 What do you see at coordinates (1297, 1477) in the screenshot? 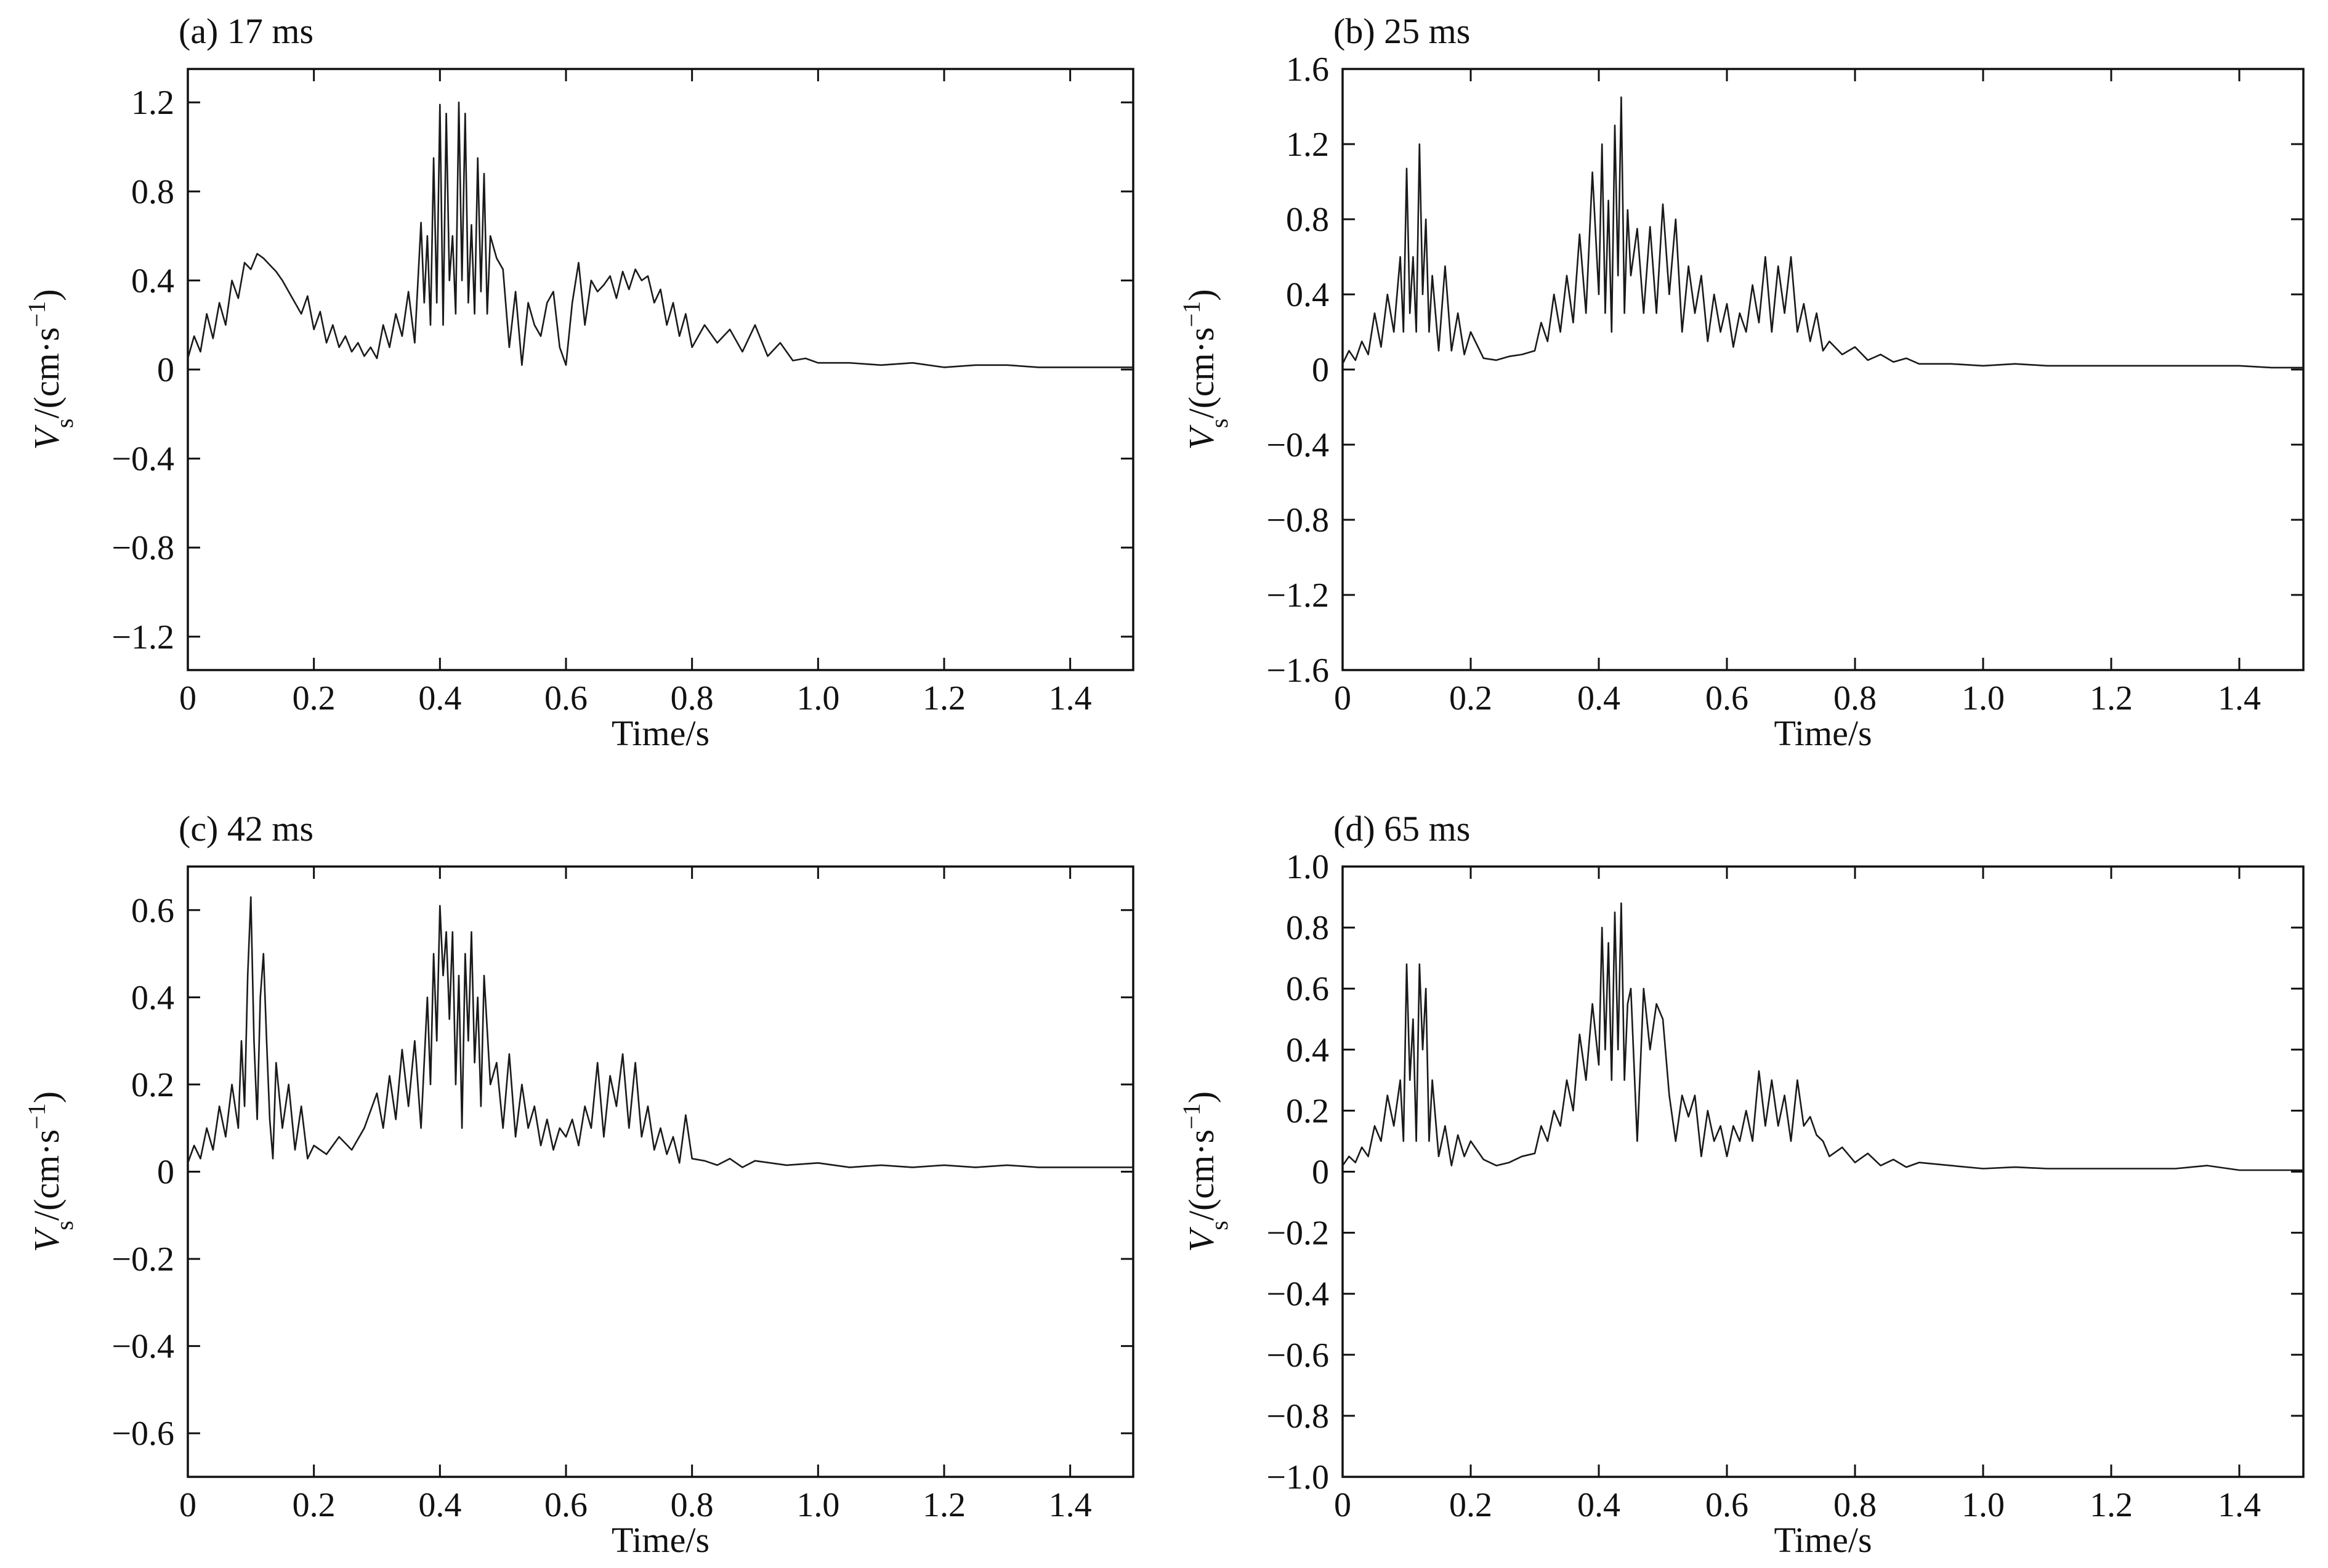
I see `y-tick-label: −1.0` at bounding box center [1297, 1477].